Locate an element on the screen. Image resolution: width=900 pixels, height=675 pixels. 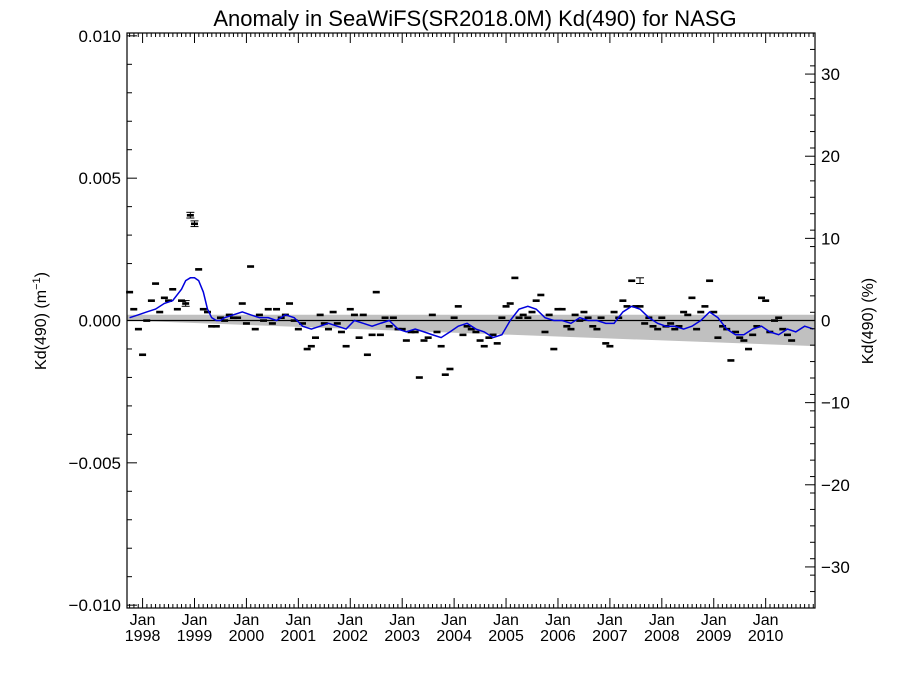
y-tick-label: 0.010 is located at coordinates (99, 36).